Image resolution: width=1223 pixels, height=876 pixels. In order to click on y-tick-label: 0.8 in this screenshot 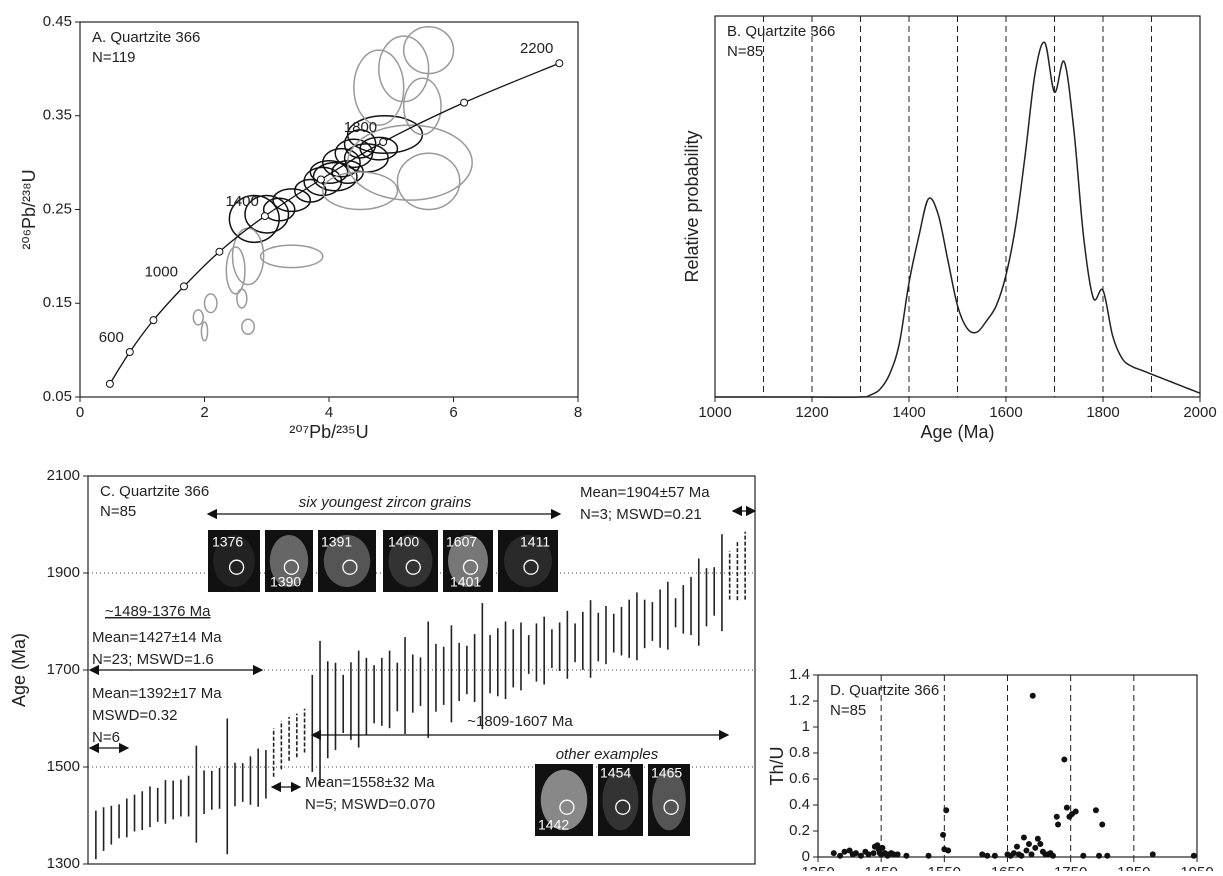, I will do `click(799, 752)`.